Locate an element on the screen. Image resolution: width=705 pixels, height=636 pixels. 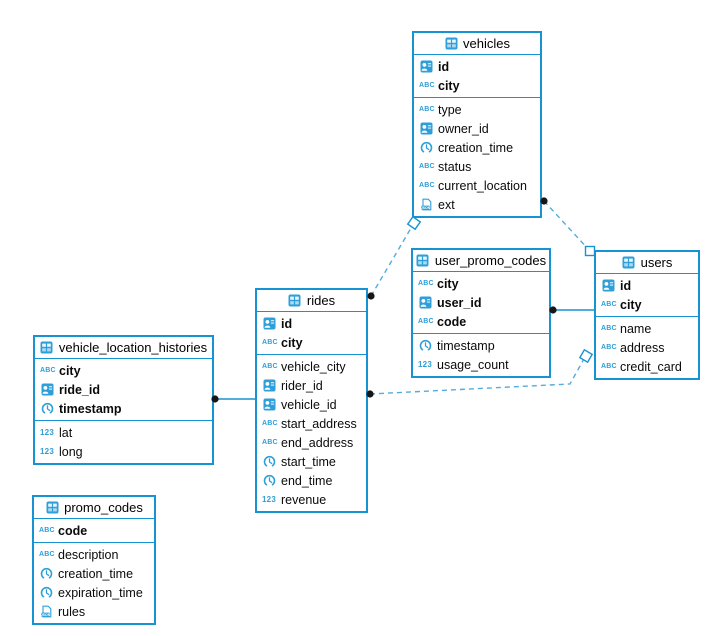
table-header: vehicle_location_histories is located at coordinates (123, 348).